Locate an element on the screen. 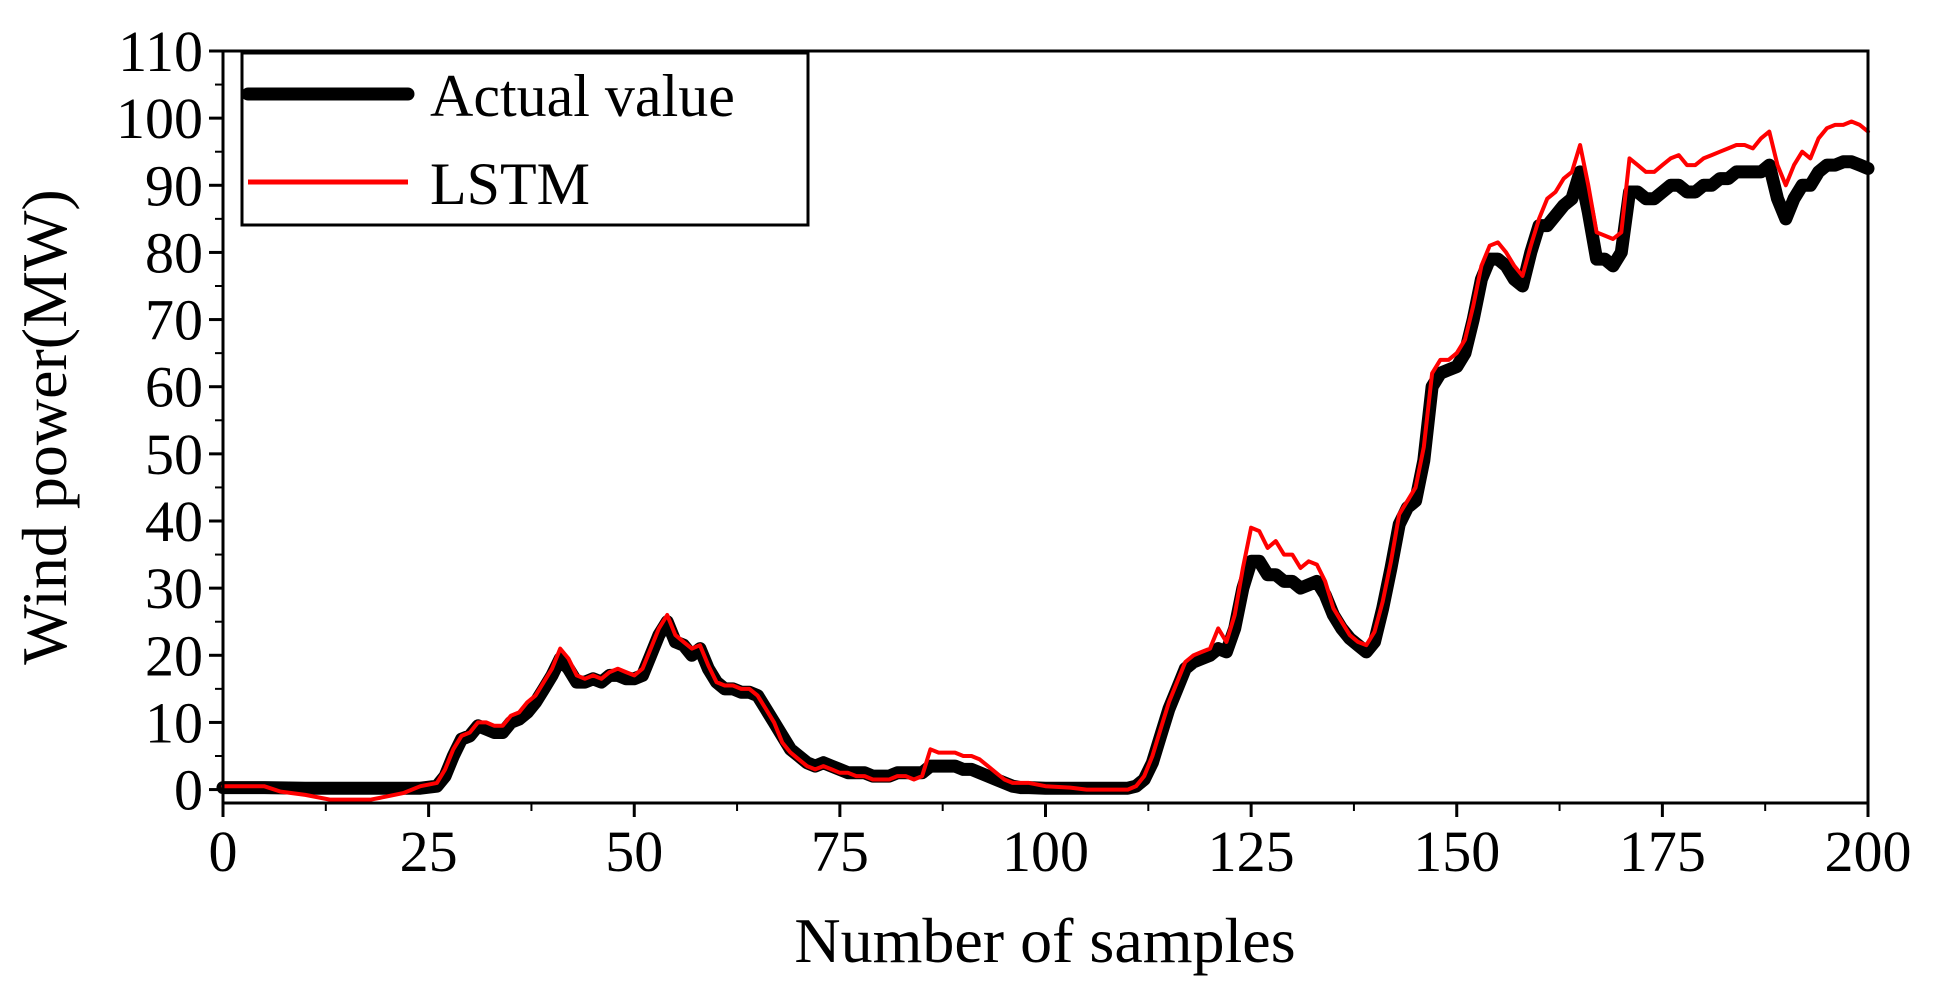  x-axis-label: Number of samples is located at coordinates (1044, 940).